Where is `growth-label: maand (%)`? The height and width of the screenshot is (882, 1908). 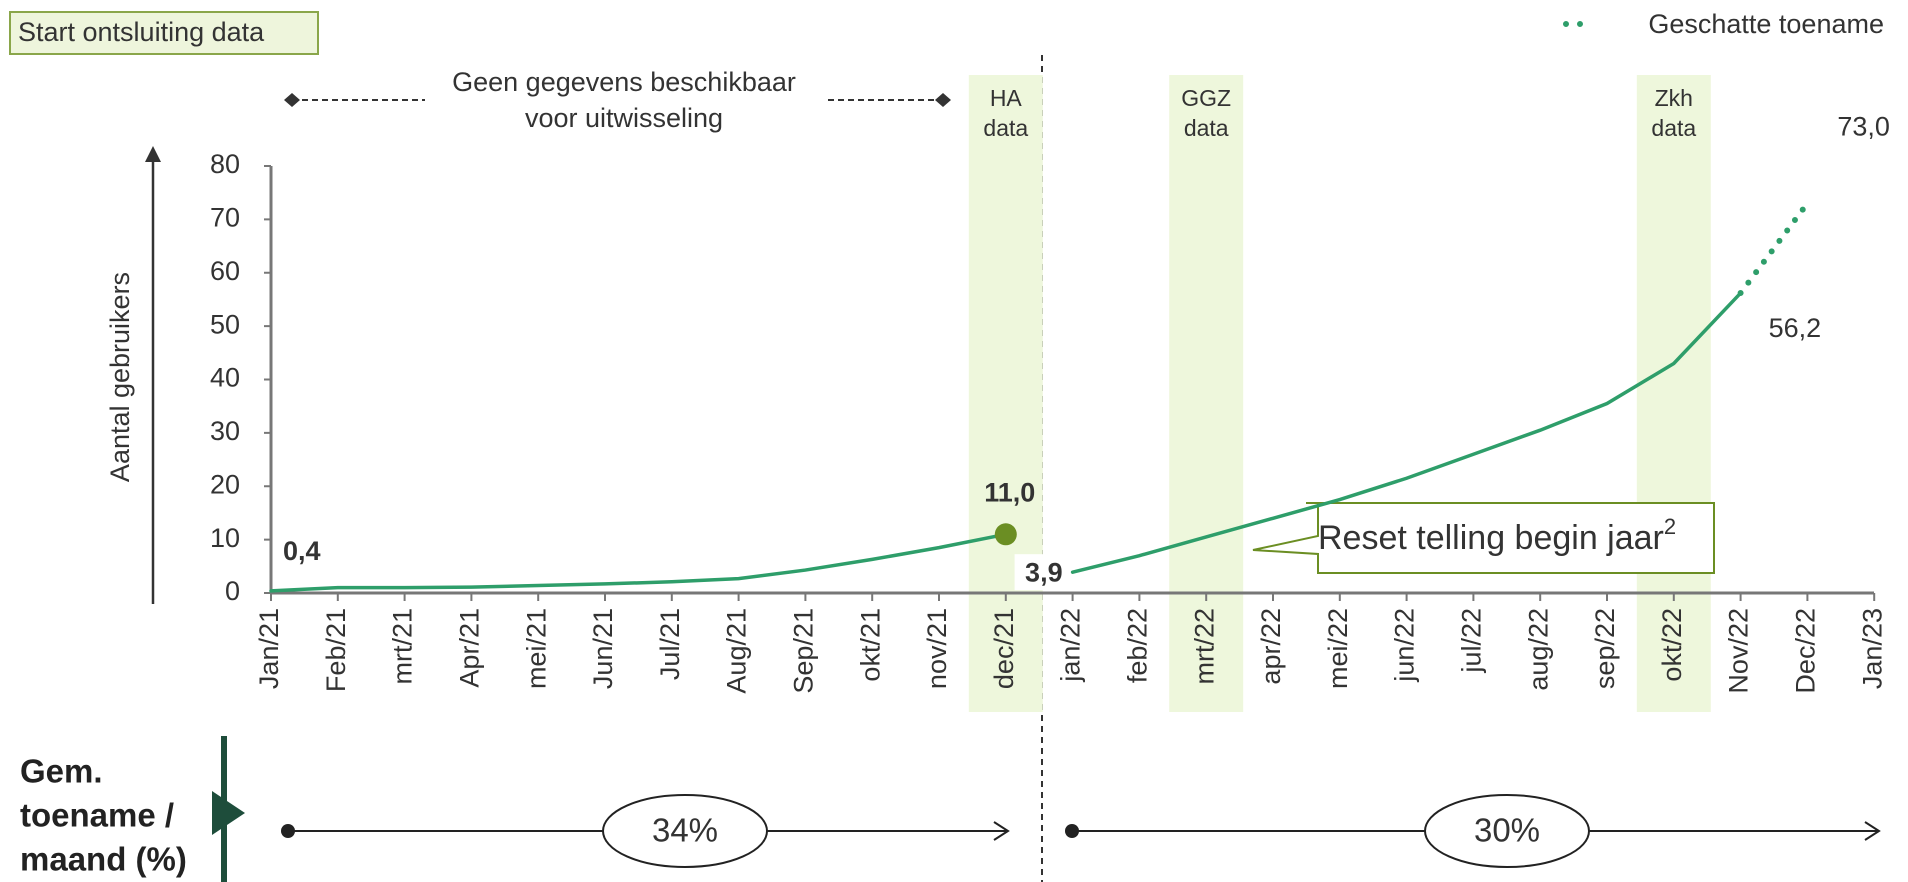 growth-label: maand (%) is located at coordinates (103, 859).